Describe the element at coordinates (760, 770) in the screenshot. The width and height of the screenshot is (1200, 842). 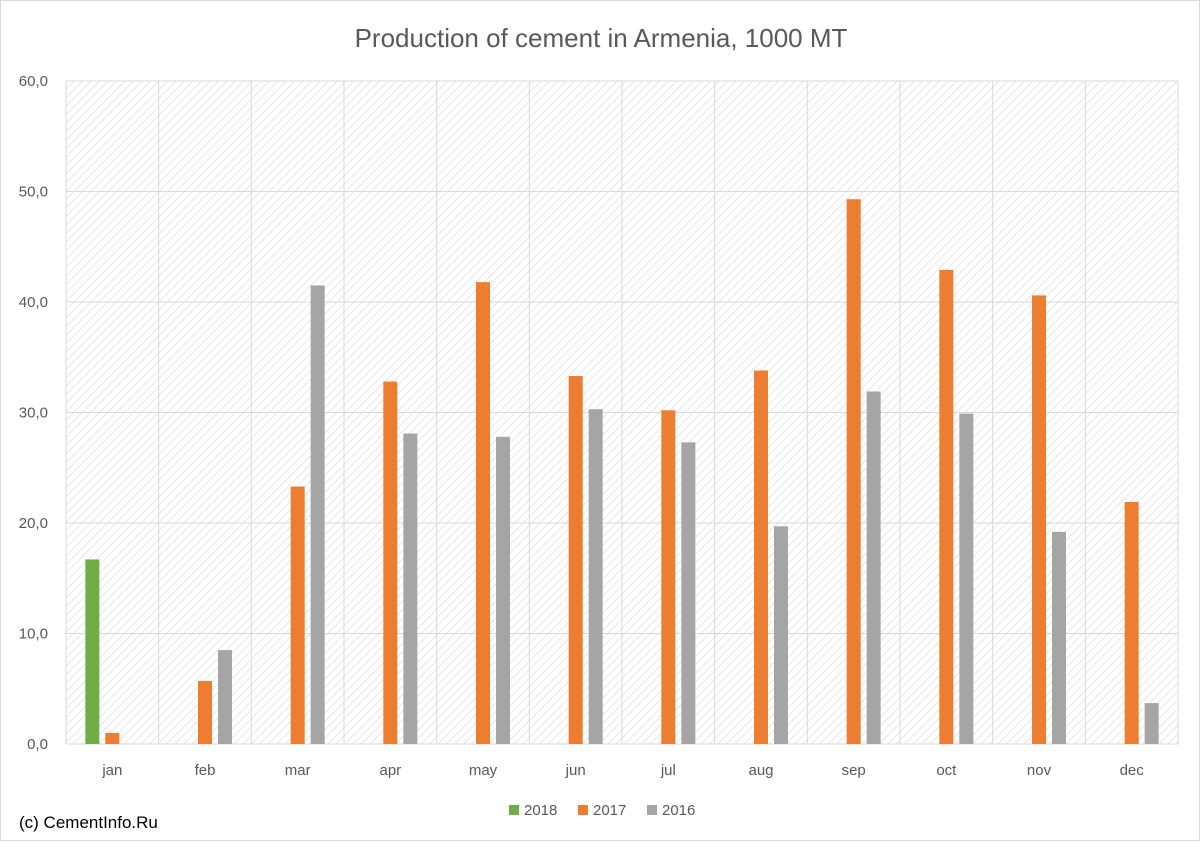
I see `x-tick-label: aug` at that location.